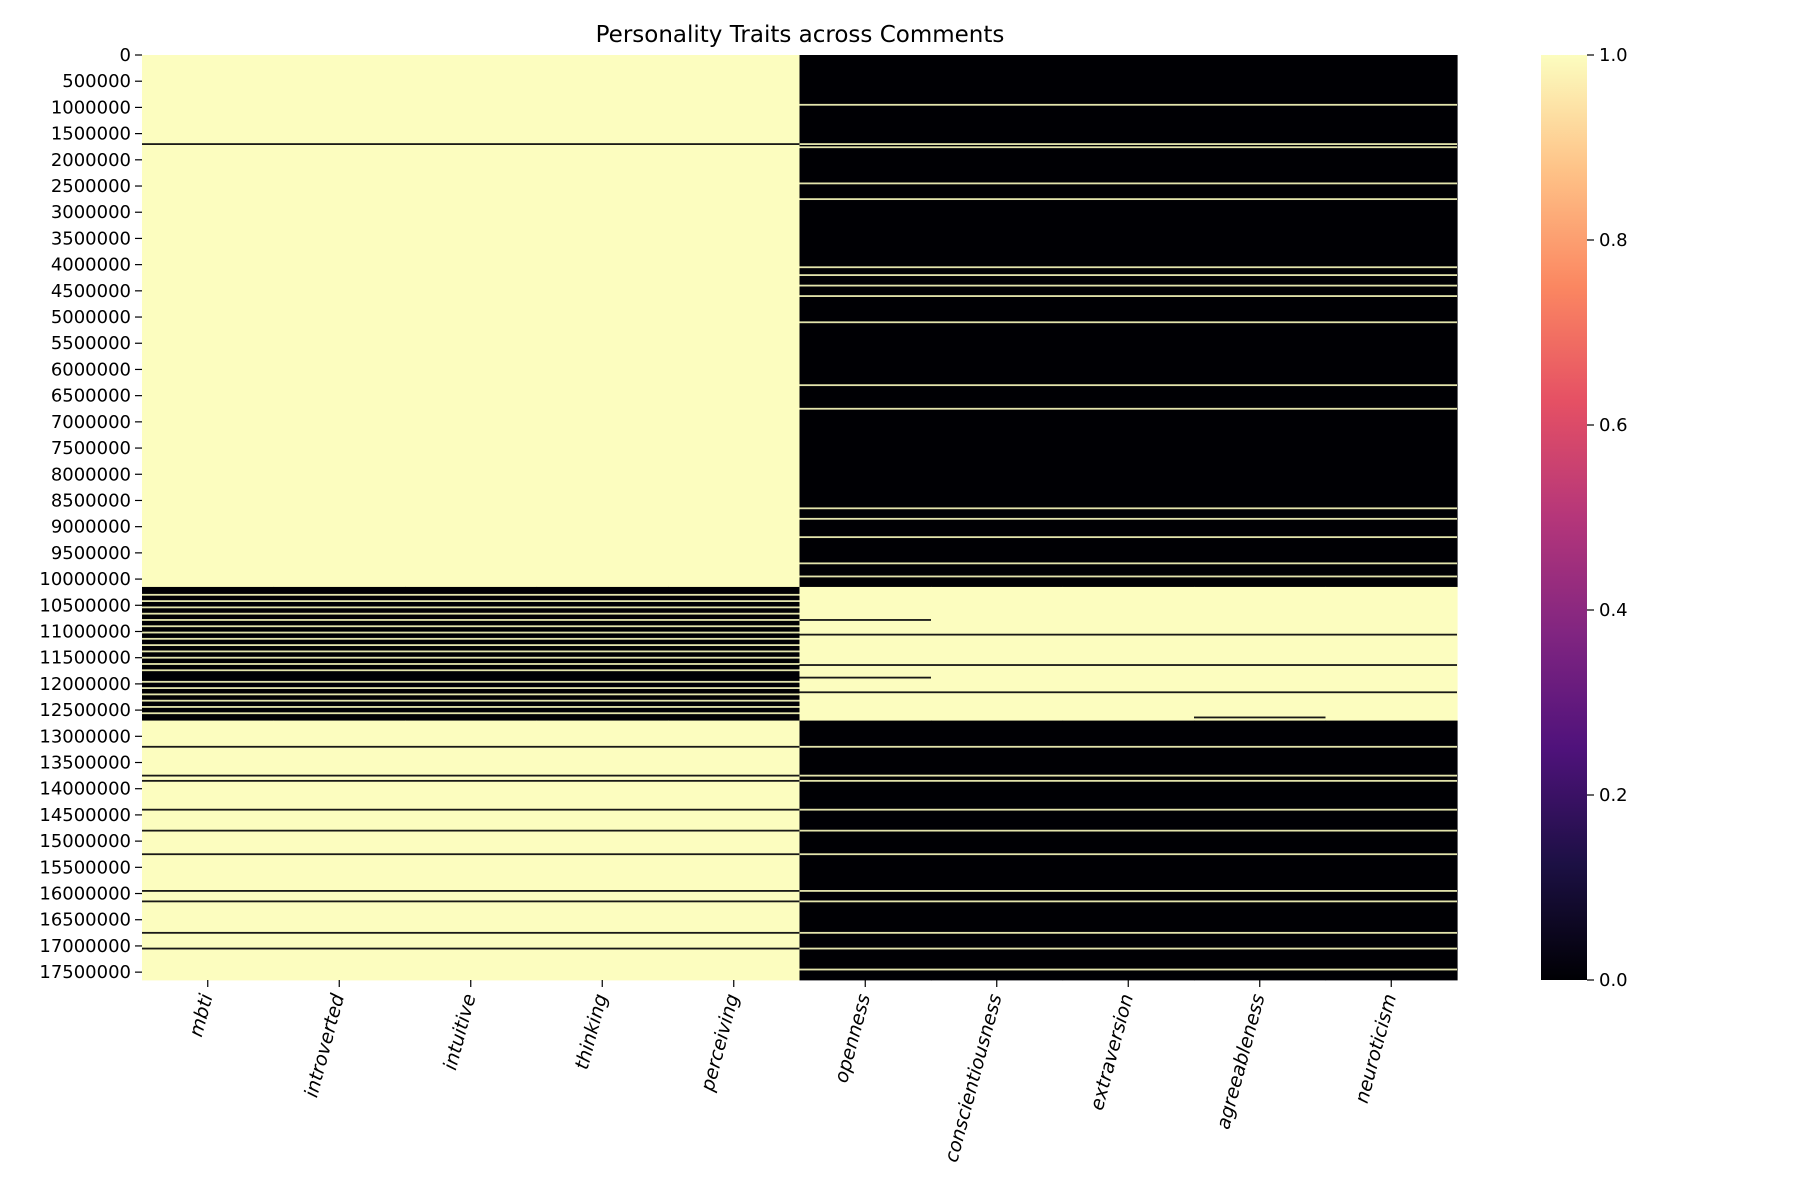 The width and height of the screenshot is (1800, 1200). I want to click on y-tick-label: 4000000, so click(91, 265).